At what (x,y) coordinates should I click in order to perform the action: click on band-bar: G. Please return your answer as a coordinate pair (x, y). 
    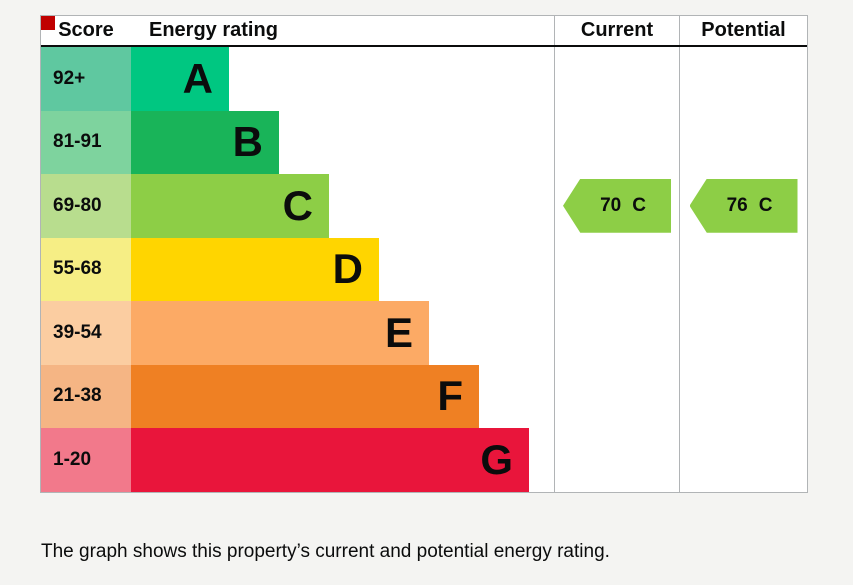
    Looking at the image, I should click on (330, 460).